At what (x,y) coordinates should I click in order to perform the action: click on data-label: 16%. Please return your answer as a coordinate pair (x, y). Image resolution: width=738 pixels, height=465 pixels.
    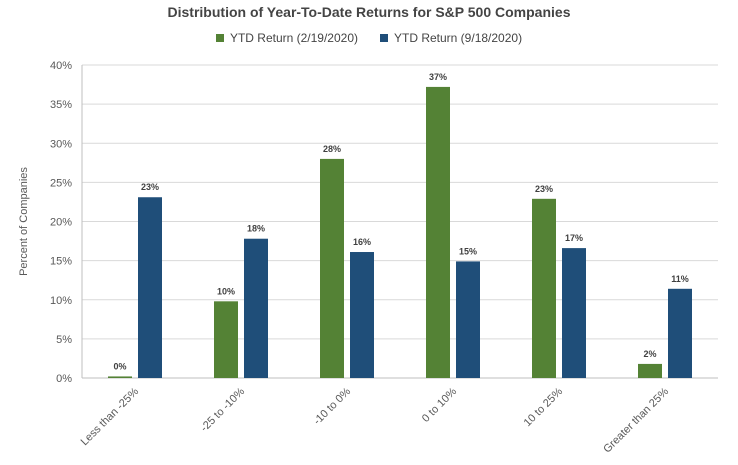
    Looking at the image, I should click on (362, 242).